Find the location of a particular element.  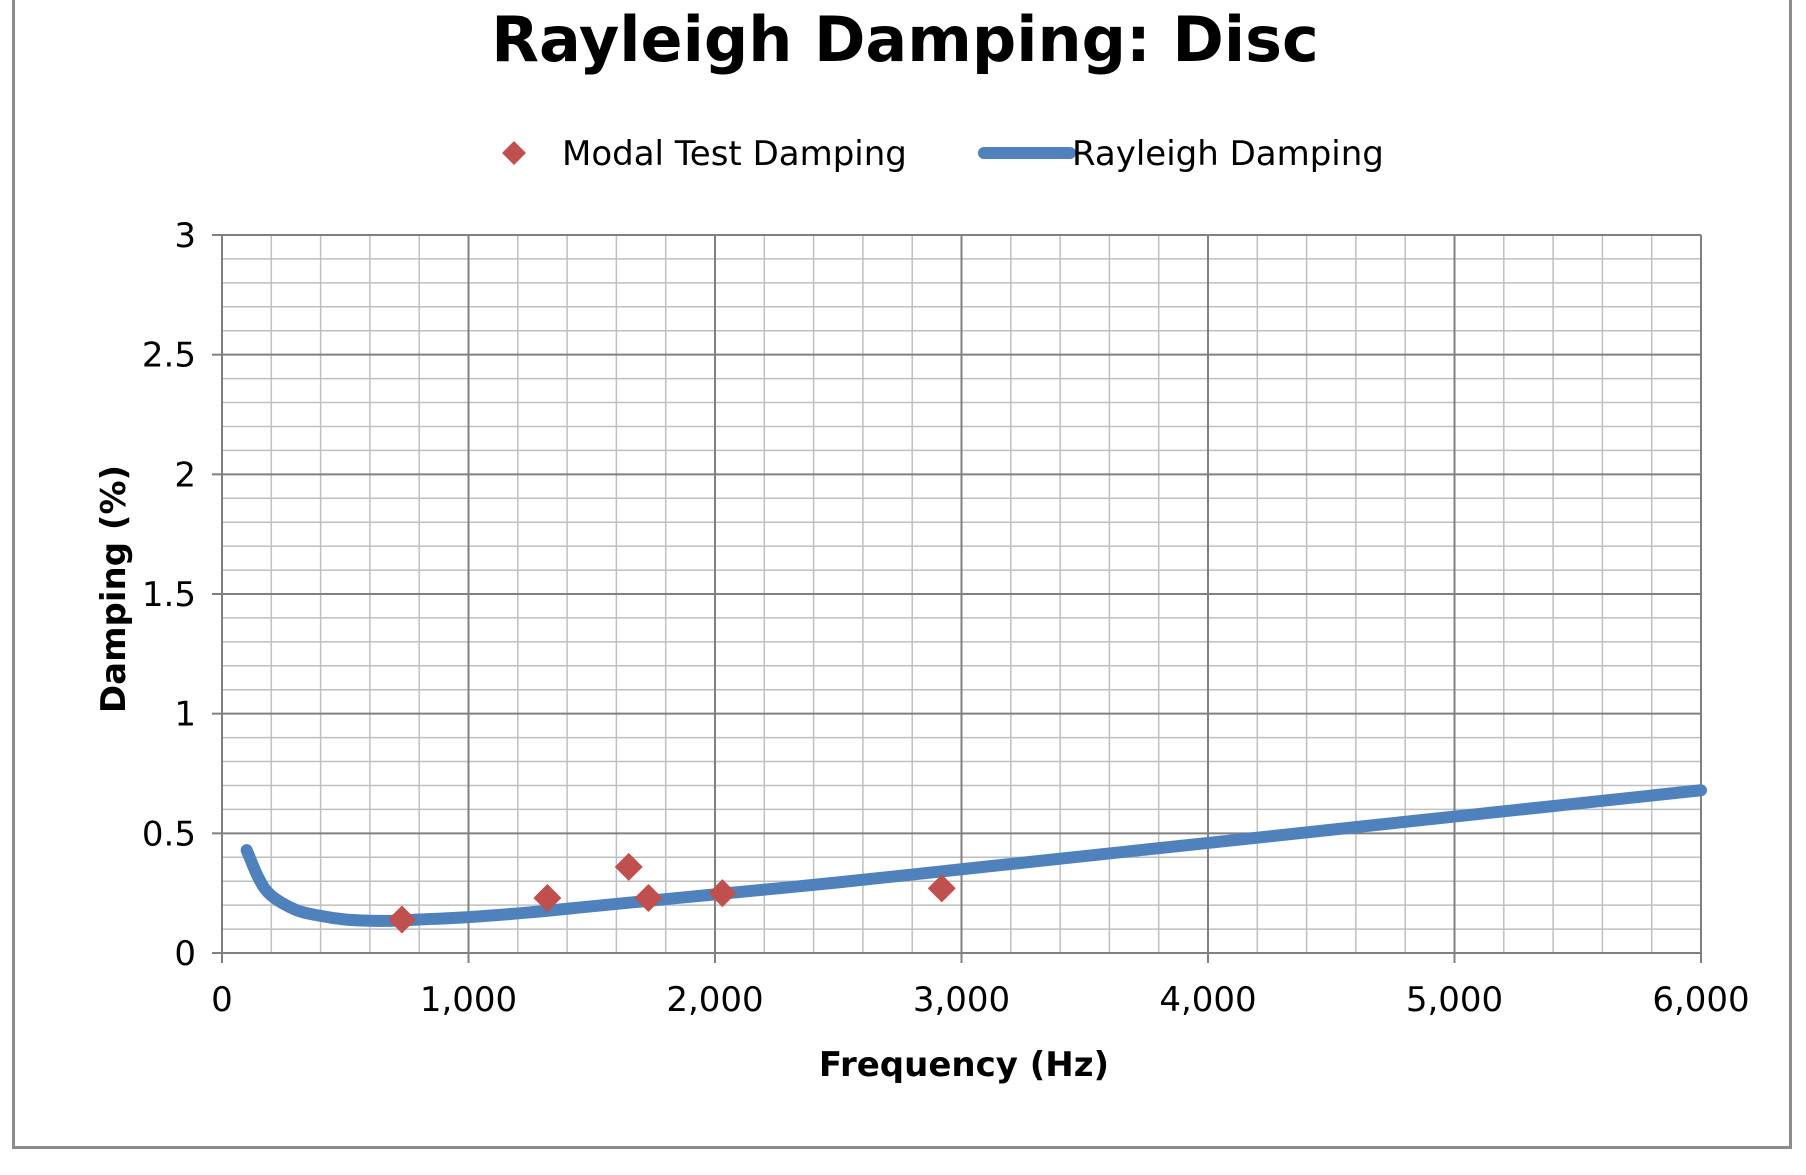

y-tick-label: 1 is located at coordinates (185, 715).